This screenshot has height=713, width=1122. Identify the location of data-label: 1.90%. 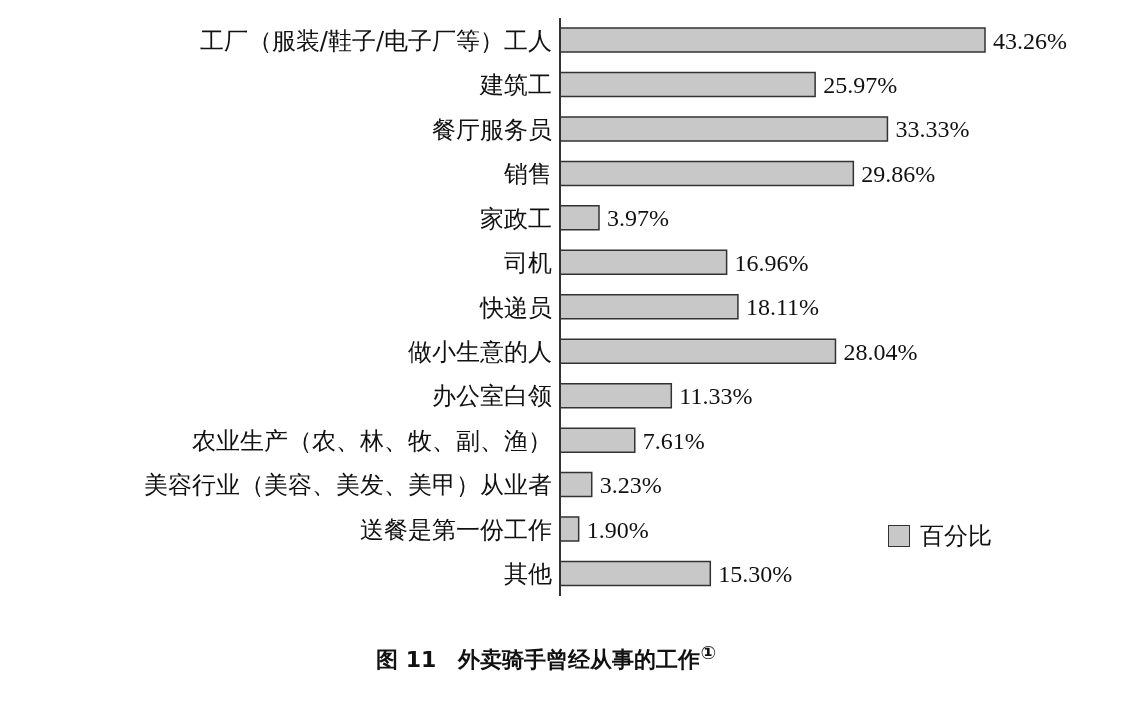
(617, 529).